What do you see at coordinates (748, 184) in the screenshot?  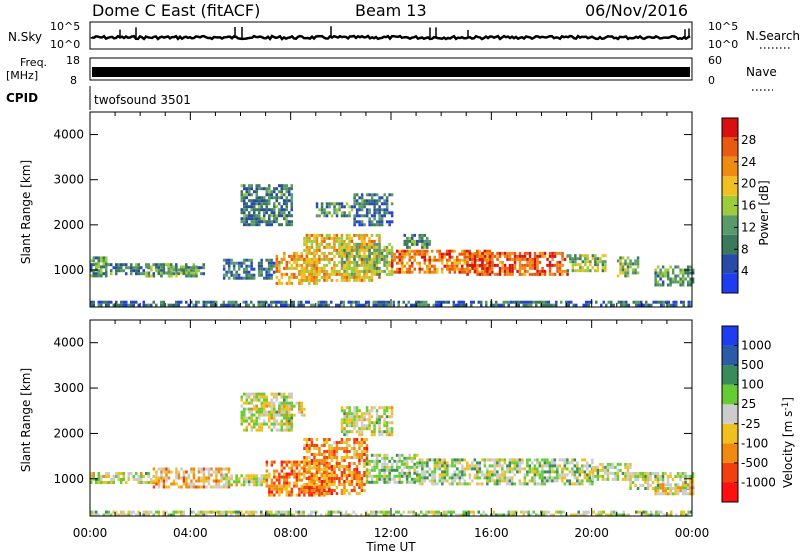 I see `power-colorbar-tick-label: 20` at bounding box center [748, 184].